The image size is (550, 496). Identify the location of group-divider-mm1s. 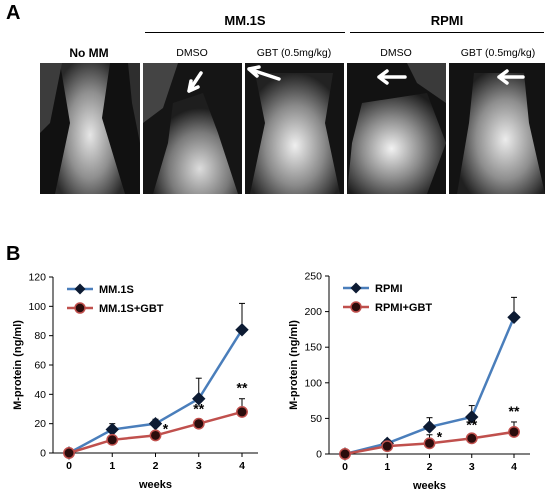
(245, 32).